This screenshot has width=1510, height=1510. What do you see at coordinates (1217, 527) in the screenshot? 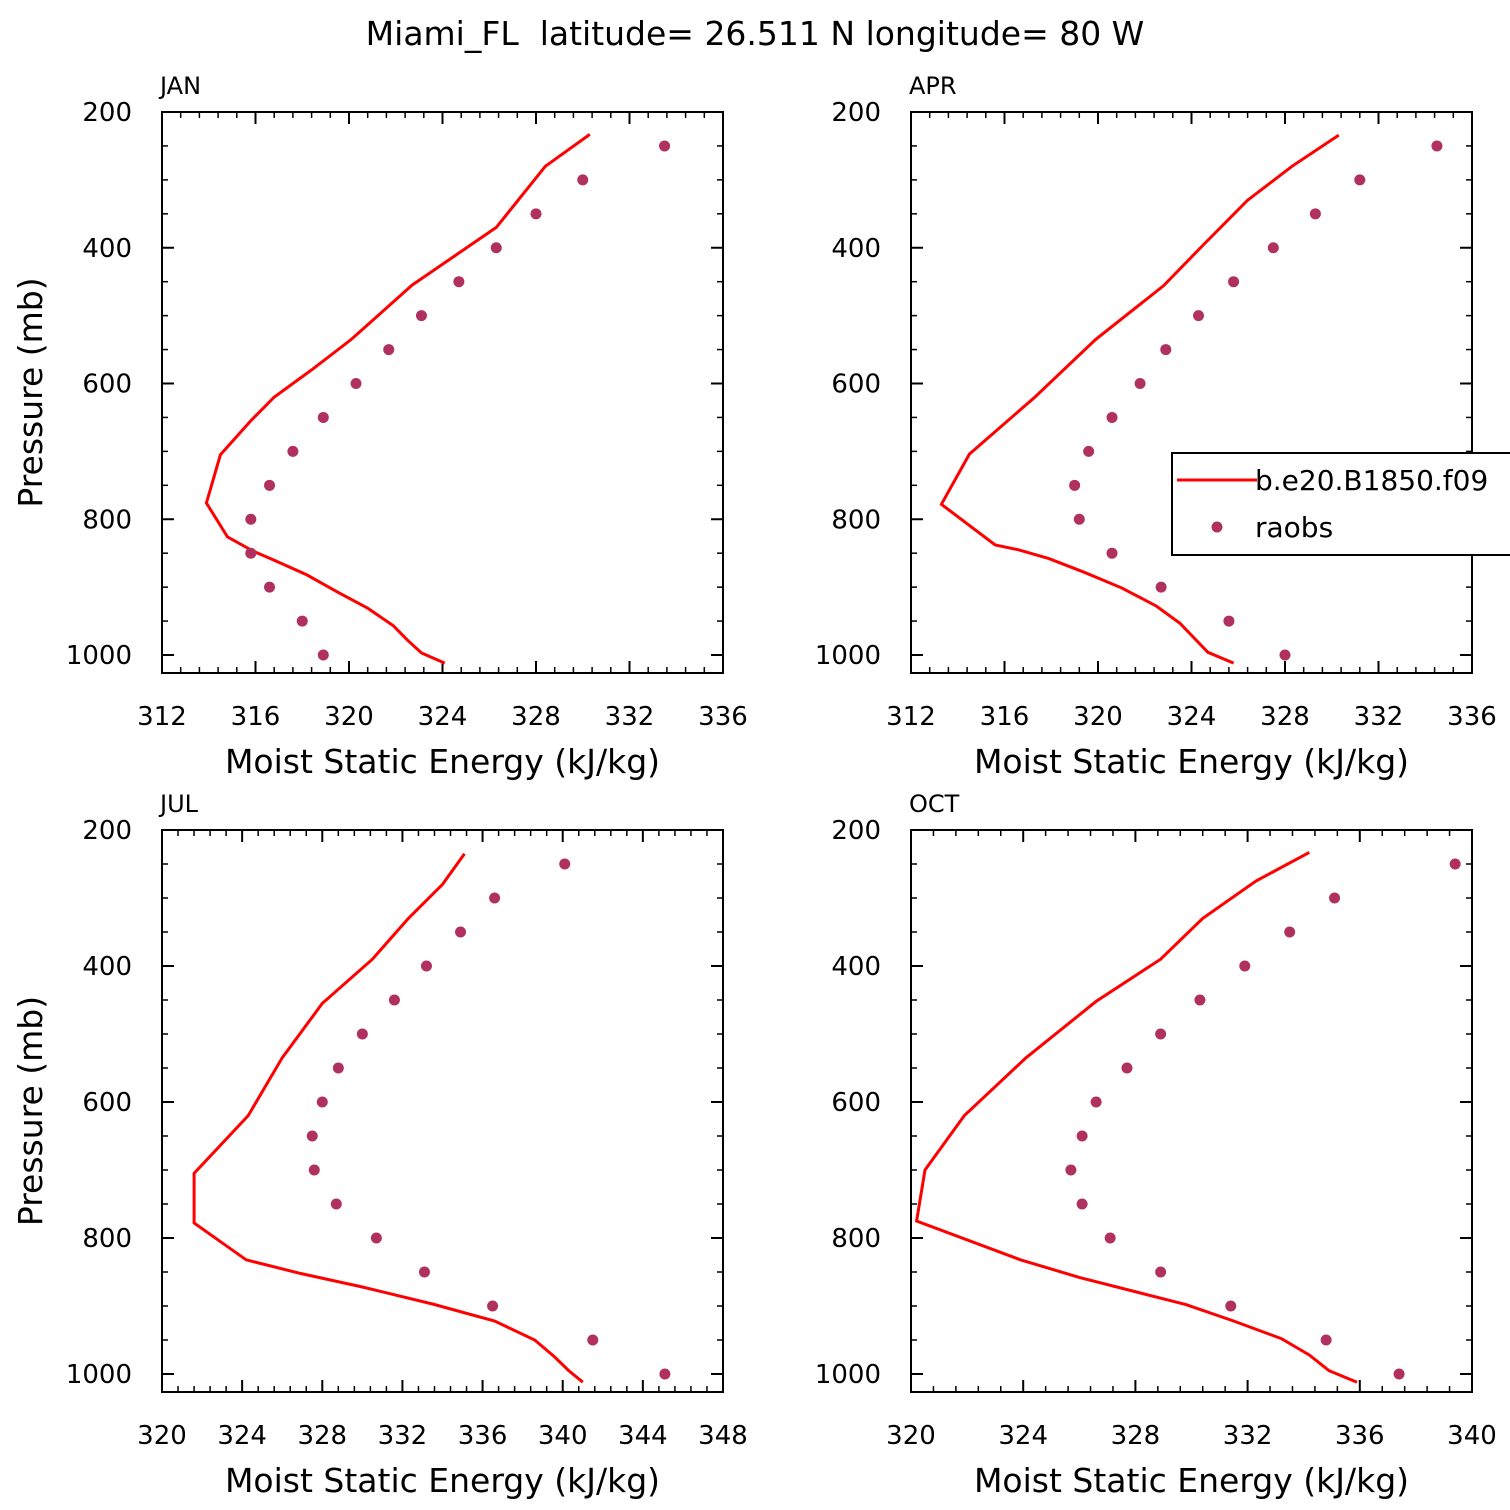
I see `legend-marker-swatch` at bounding box center [1217, 527].